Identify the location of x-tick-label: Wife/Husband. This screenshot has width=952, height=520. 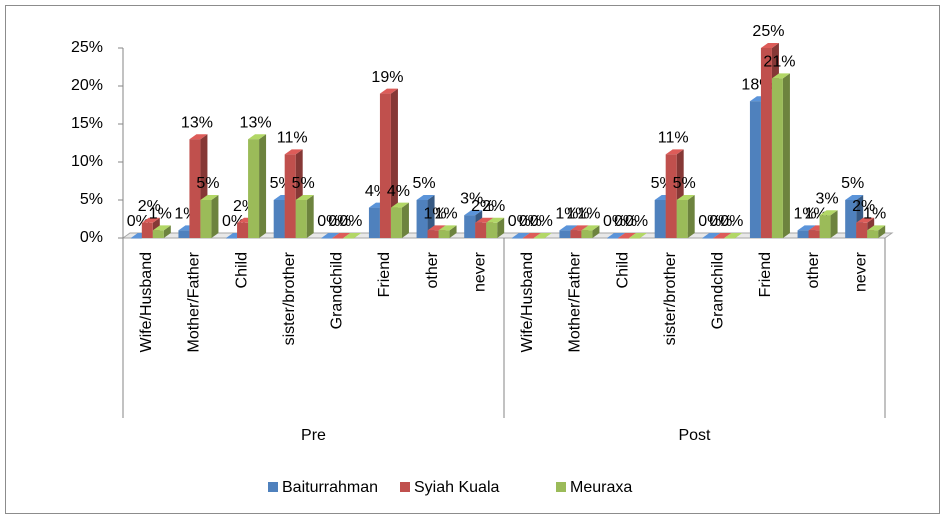
(527, 302).